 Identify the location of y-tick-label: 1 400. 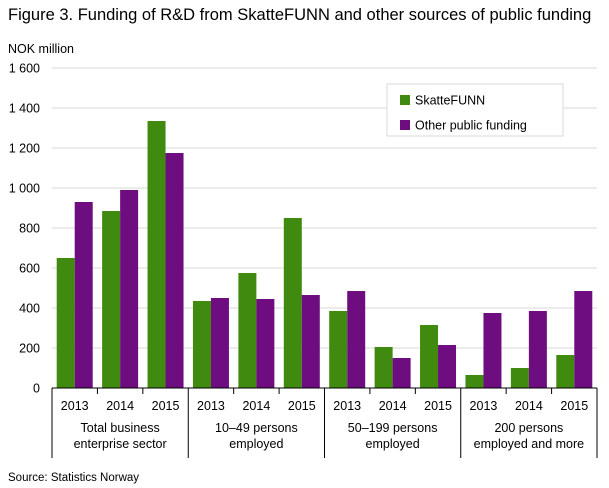
(24, 109).